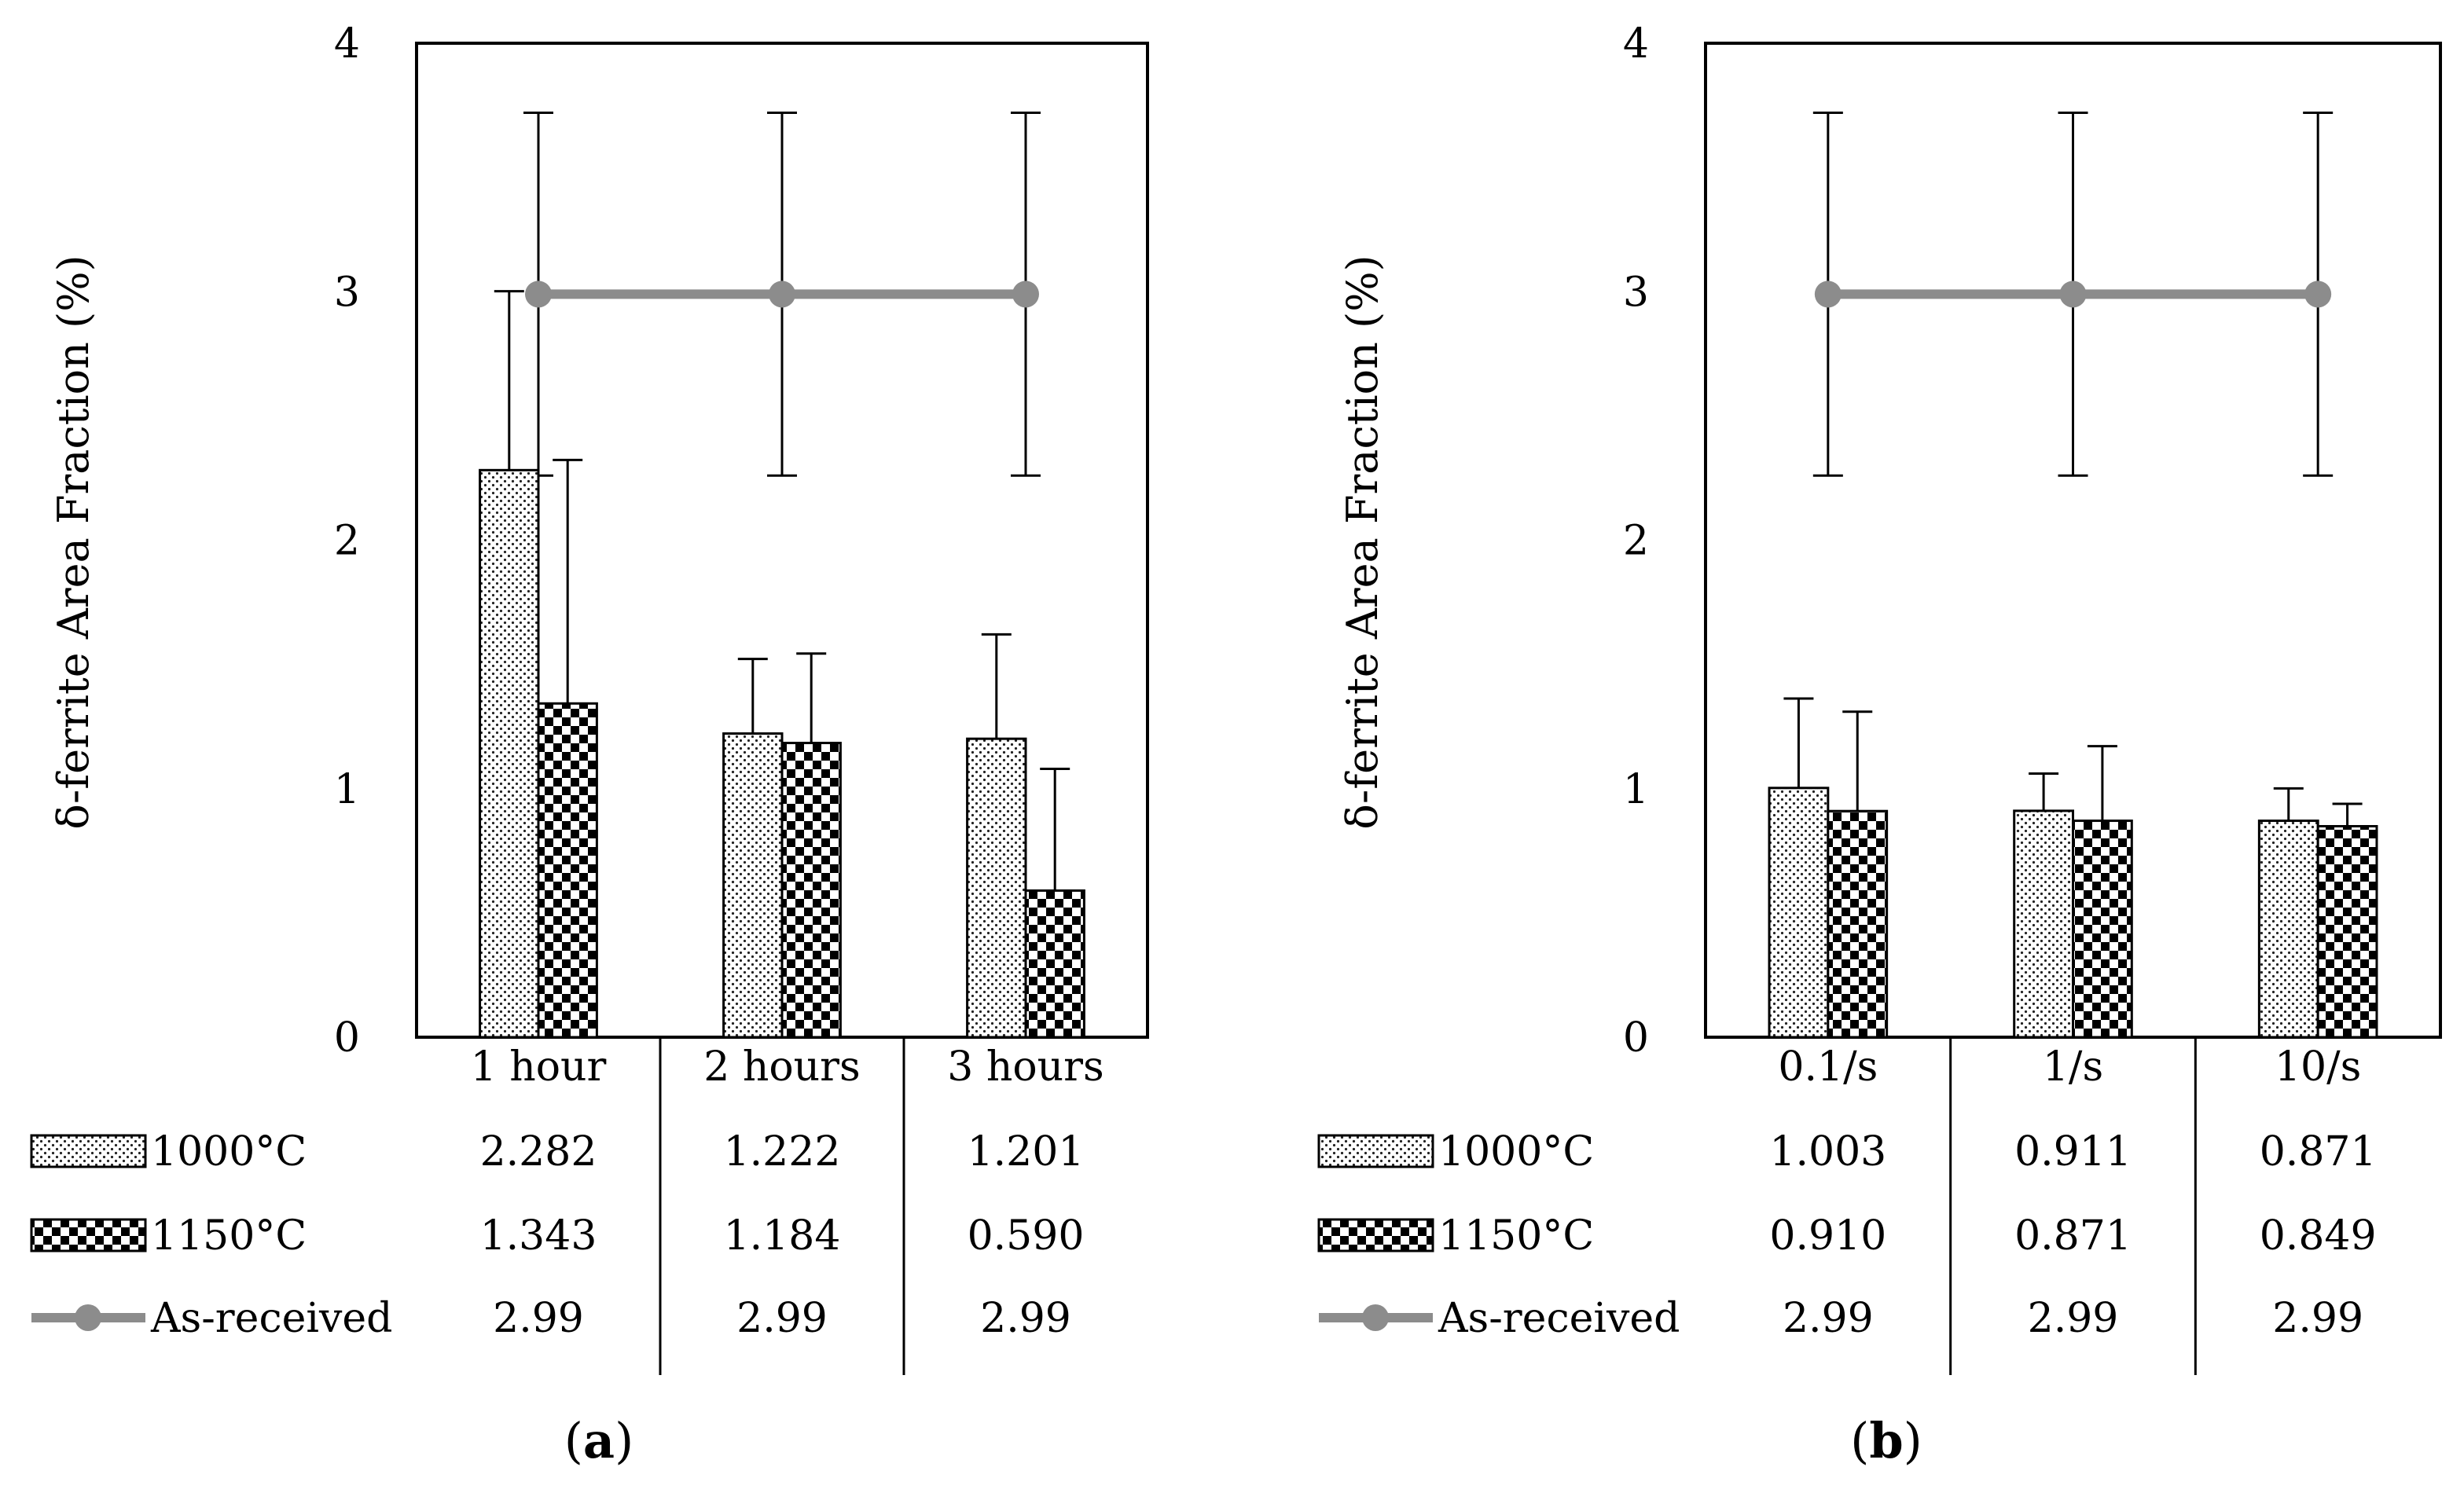 The image size is (2464, 1489). I want to click on data-label: 1.184, so click(782, 1236).